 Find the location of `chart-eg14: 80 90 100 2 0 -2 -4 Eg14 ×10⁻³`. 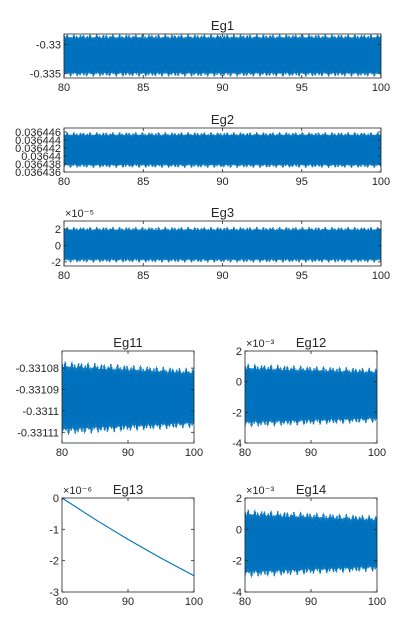

chart-eg14: 80 90 100 2 0 -2 -4 Eg14 ×10⁻³ is located at coordinates (309, 545).